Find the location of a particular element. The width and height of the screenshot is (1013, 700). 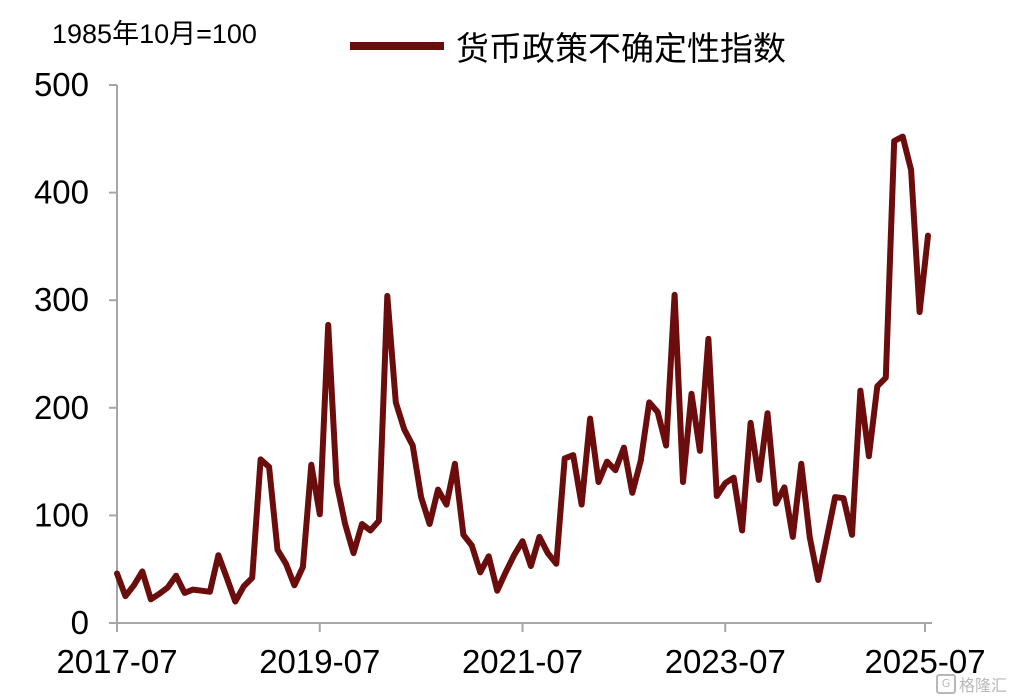

legend: 货币政策不确定性指数 is located at coordinates (568, 46).